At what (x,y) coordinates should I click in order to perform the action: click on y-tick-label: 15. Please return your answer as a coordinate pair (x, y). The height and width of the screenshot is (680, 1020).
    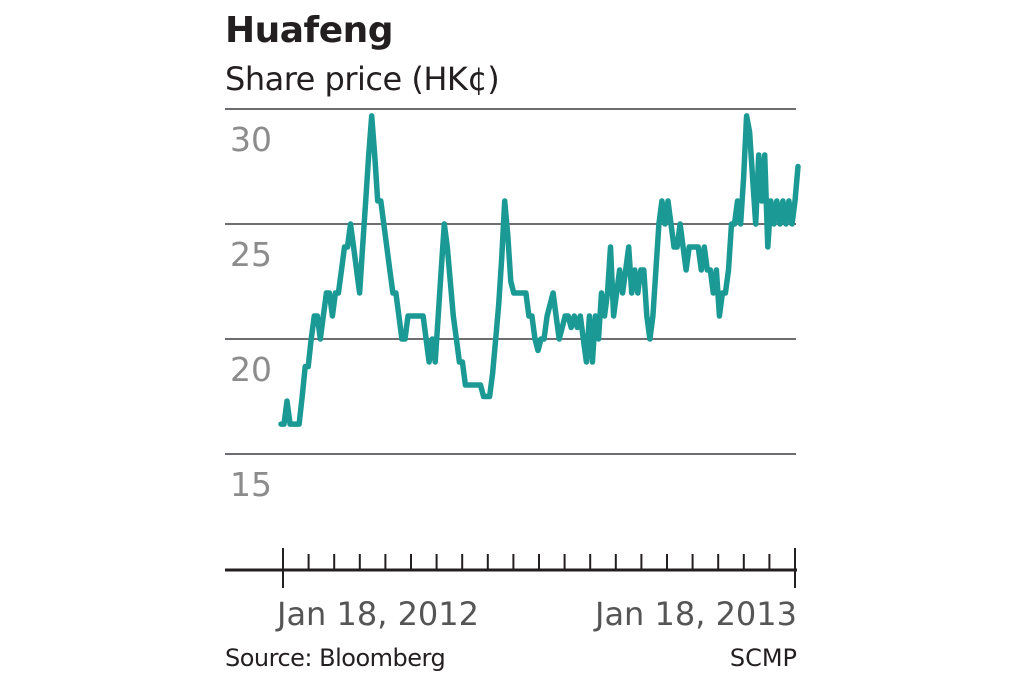
    Looking at the image, I should click on (251, 484).